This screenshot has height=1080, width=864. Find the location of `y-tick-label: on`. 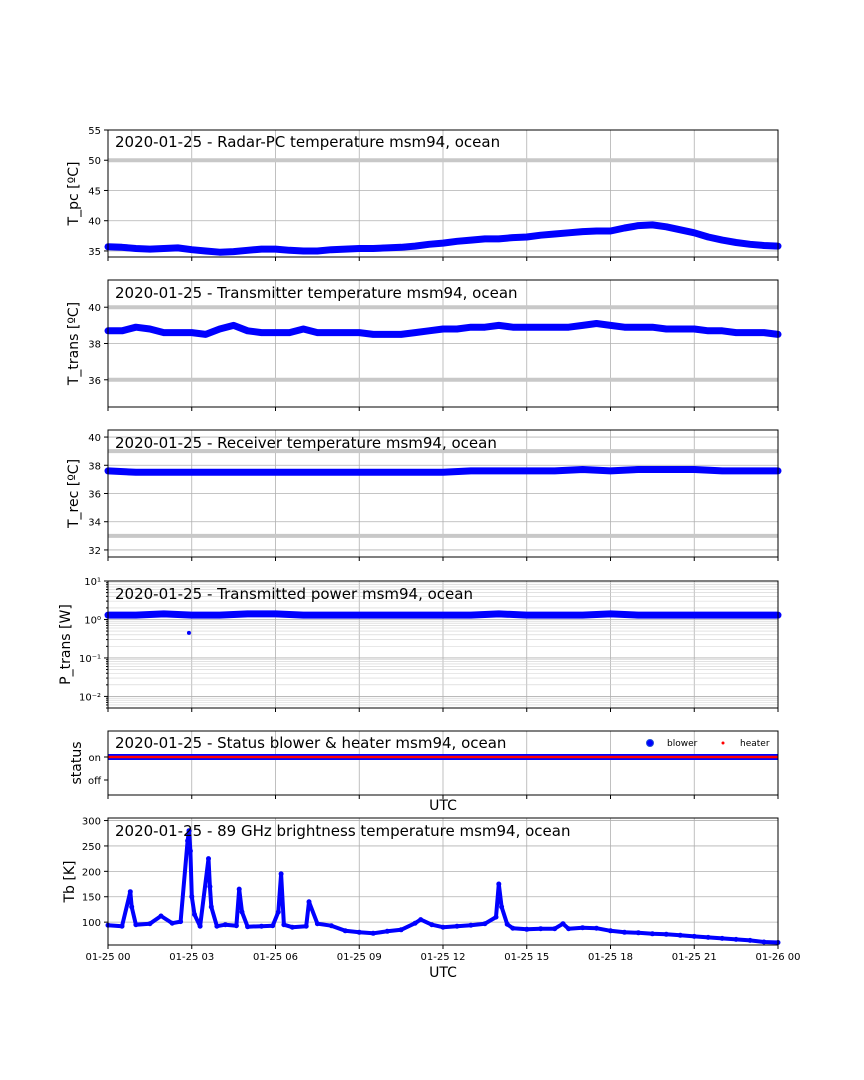

y-tick-label: on is located at coordinates (95, 758).